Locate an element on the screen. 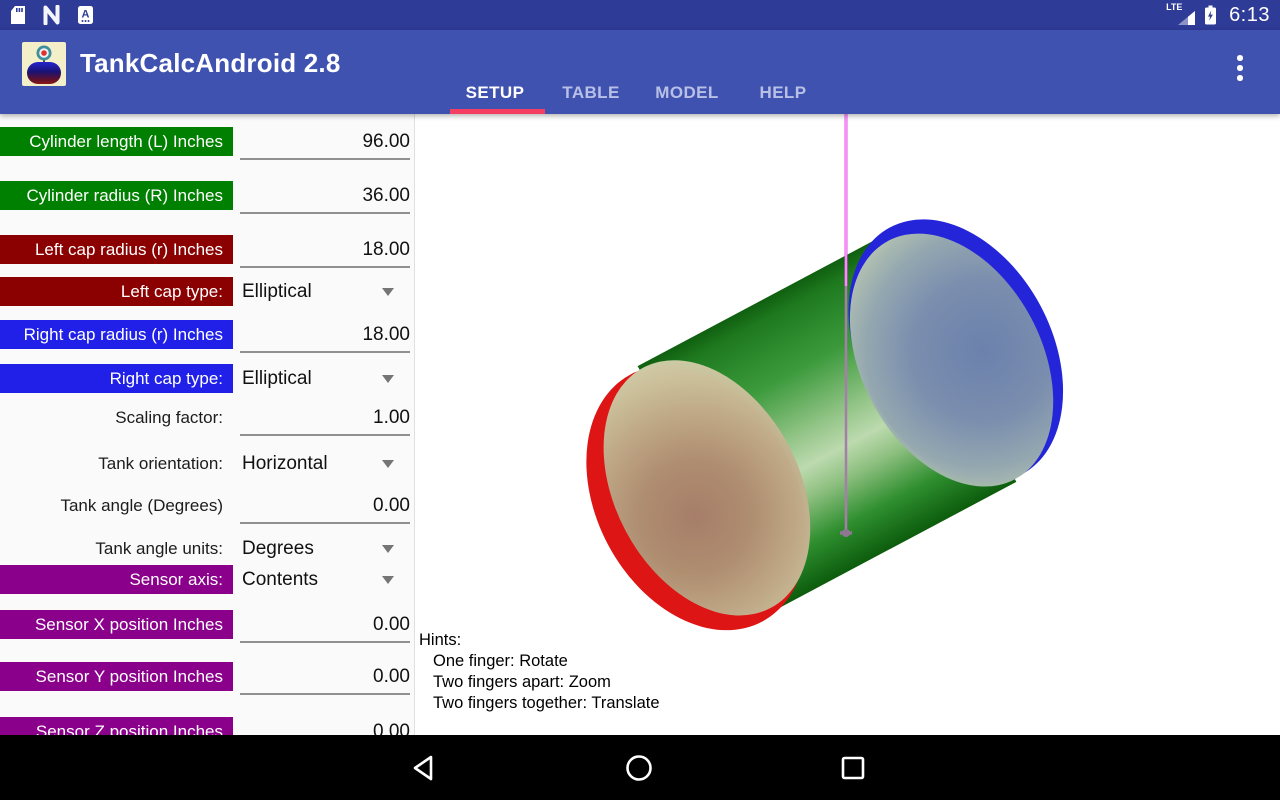  form-row: Left cap radius (r) Inches 18.00 is located at coordinates (207, 251).